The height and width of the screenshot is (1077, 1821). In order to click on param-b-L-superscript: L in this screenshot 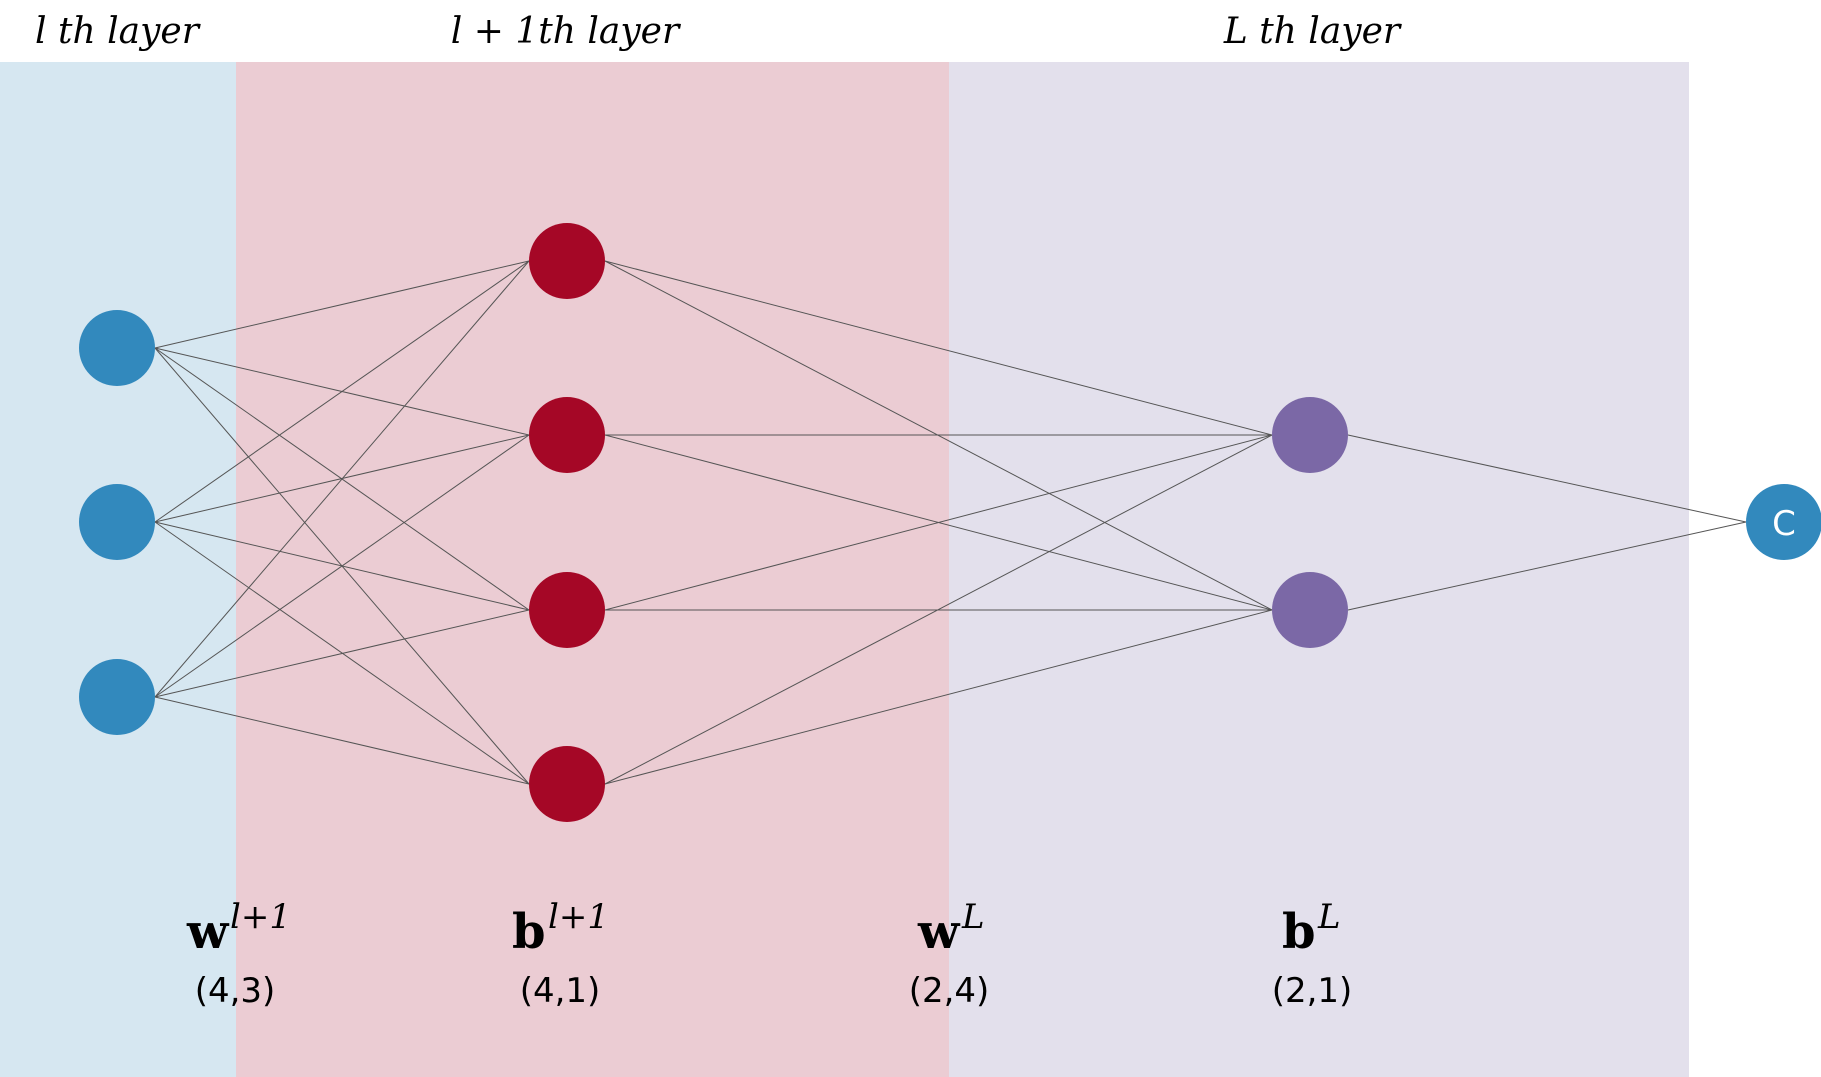, I will do `click(1329, 917)`.